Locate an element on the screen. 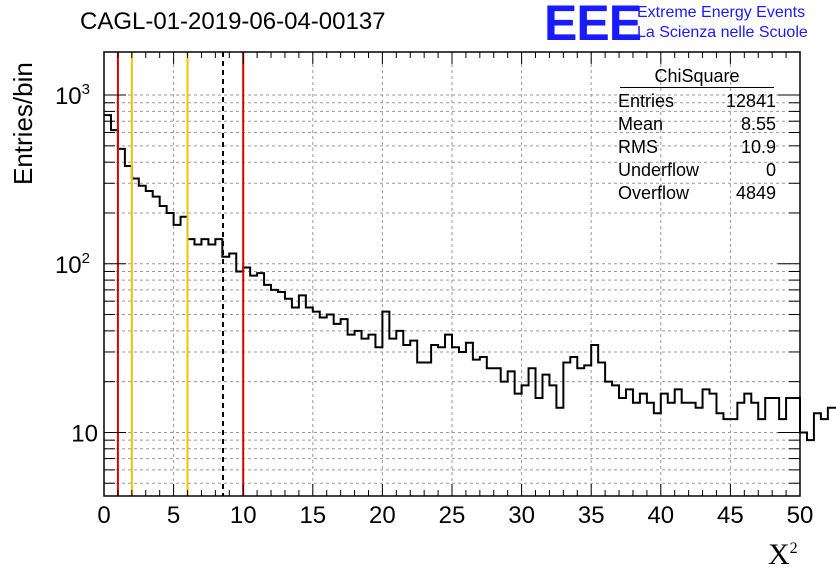  stats-label: Mean is located at coordinates (641, 124).